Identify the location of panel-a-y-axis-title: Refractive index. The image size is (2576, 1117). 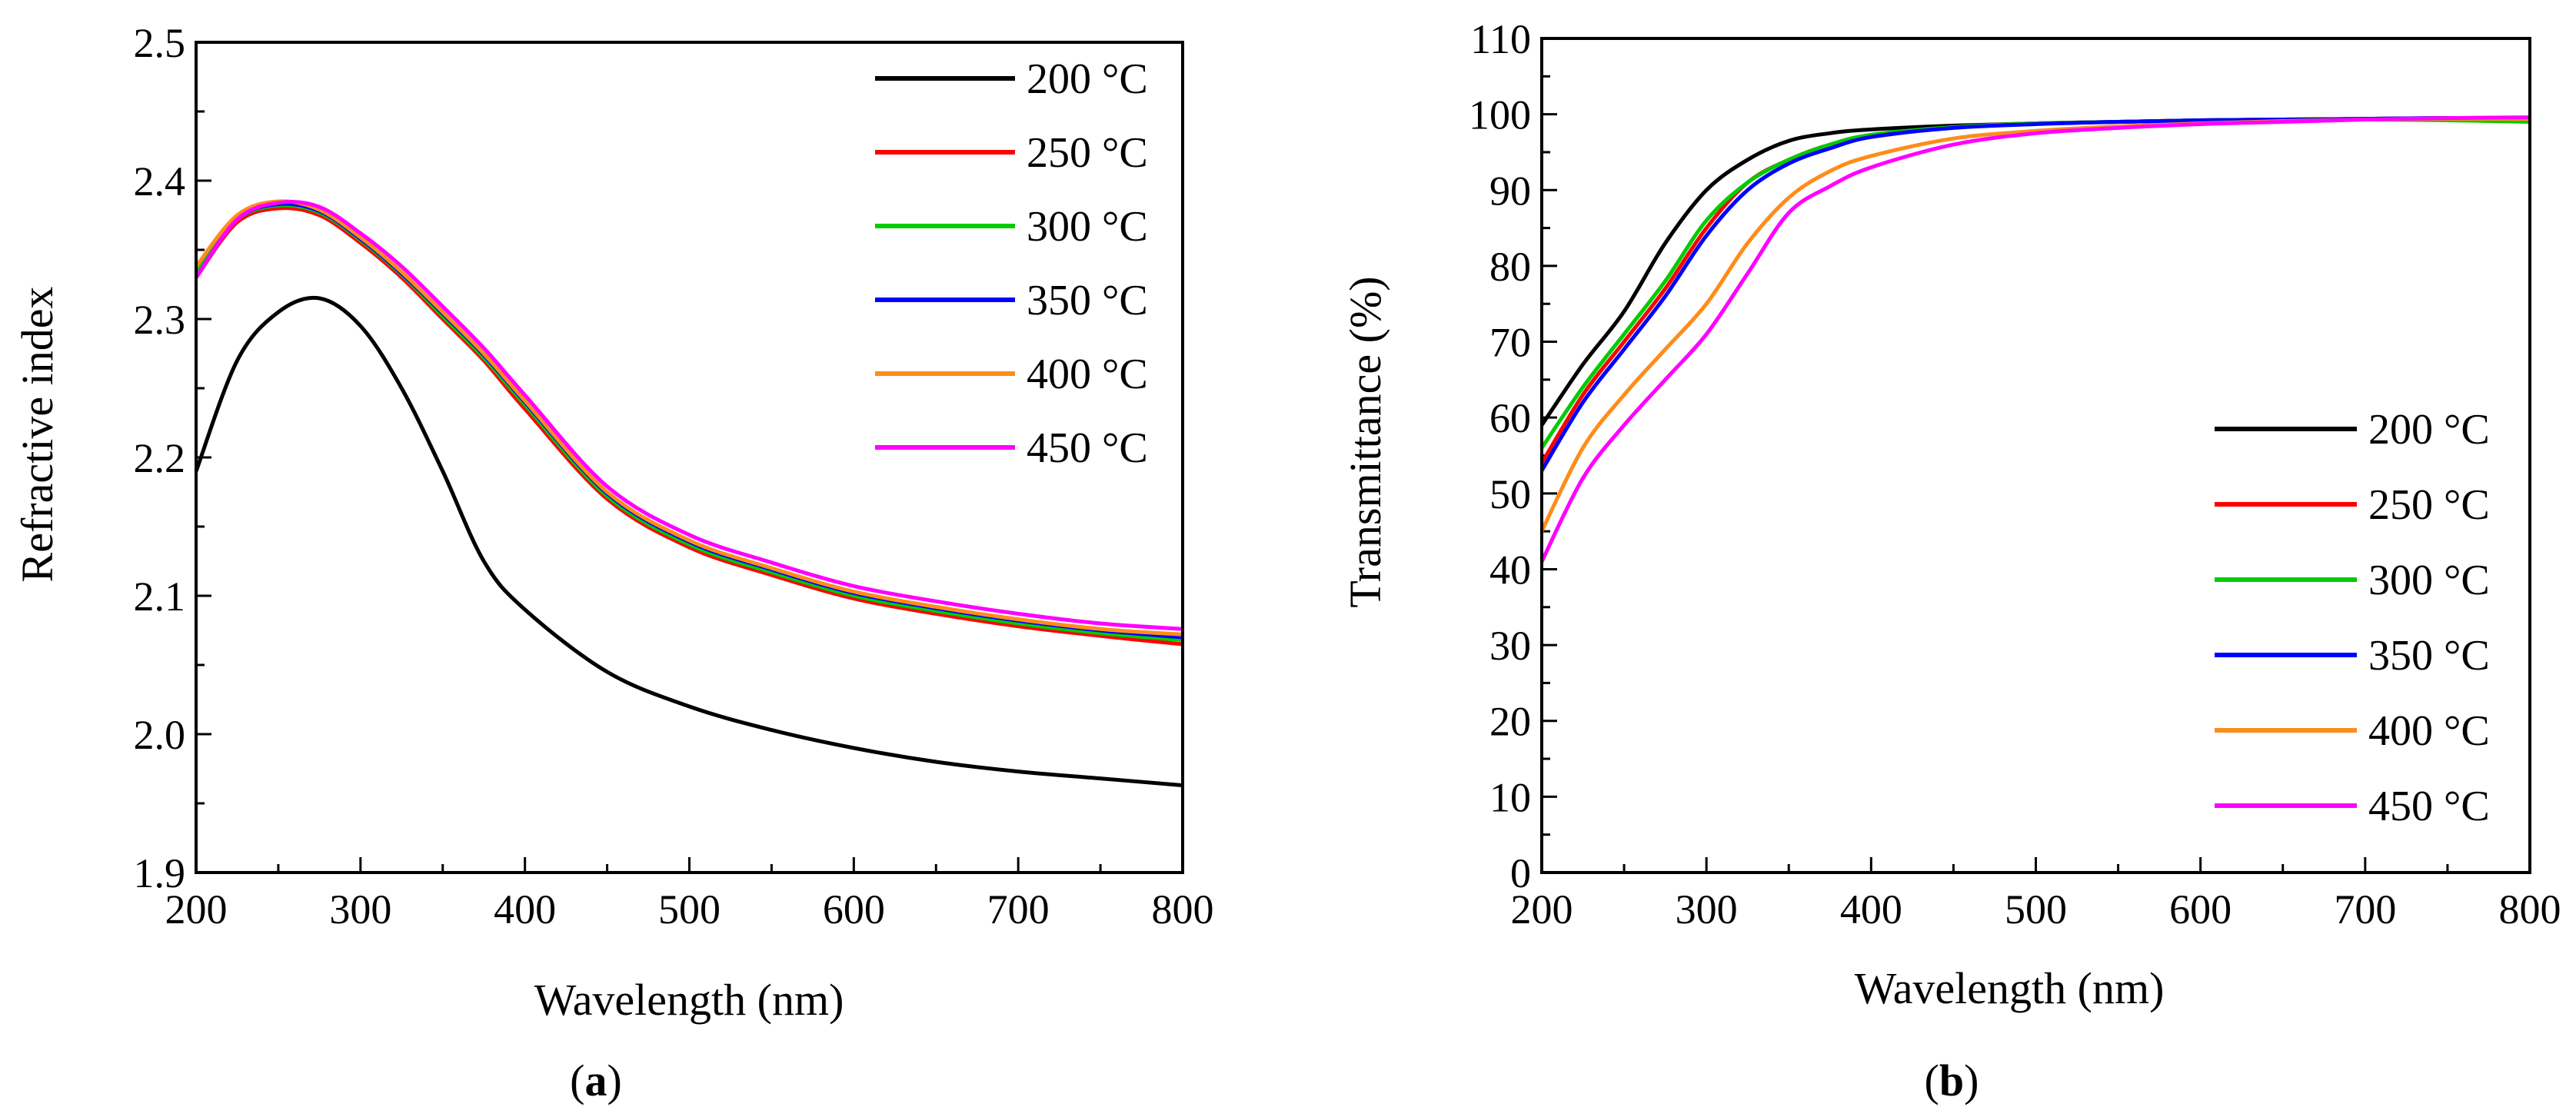
(37, 435).